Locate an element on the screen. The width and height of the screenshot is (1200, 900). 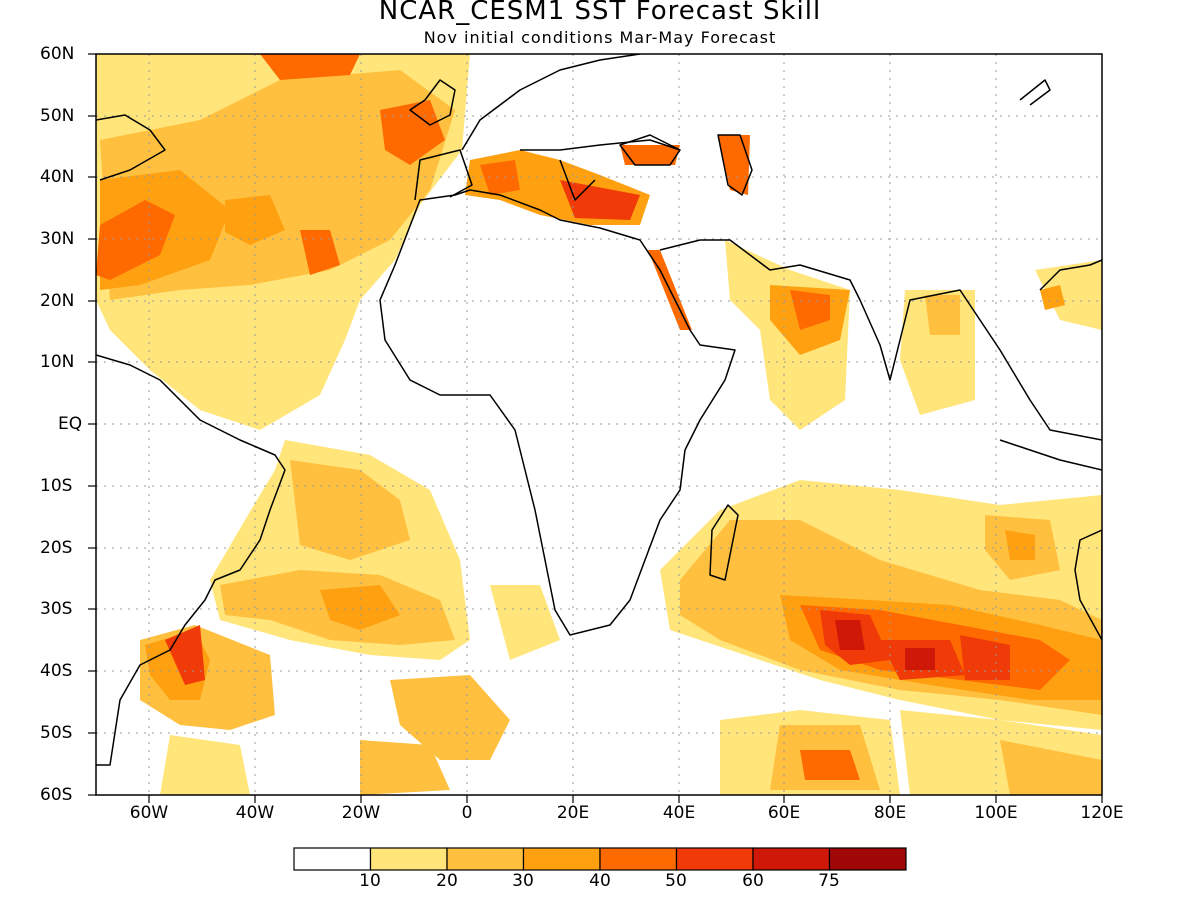
lon-label: 60W is located at coordinates (149, 813).